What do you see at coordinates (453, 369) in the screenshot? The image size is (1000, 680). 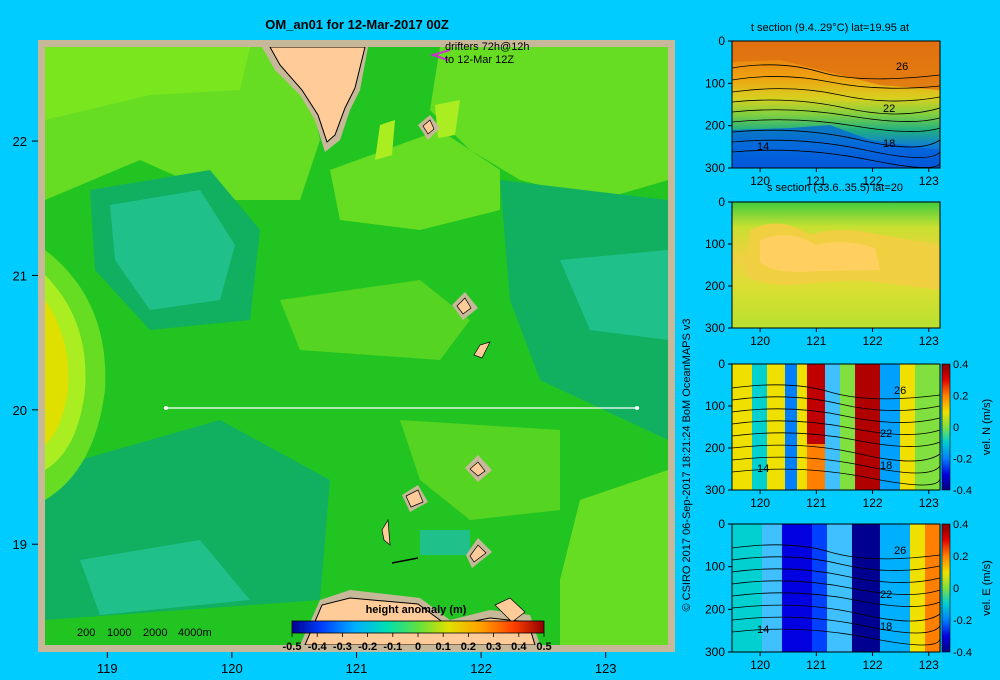 I see `islands` at bounding box center [453, 369].